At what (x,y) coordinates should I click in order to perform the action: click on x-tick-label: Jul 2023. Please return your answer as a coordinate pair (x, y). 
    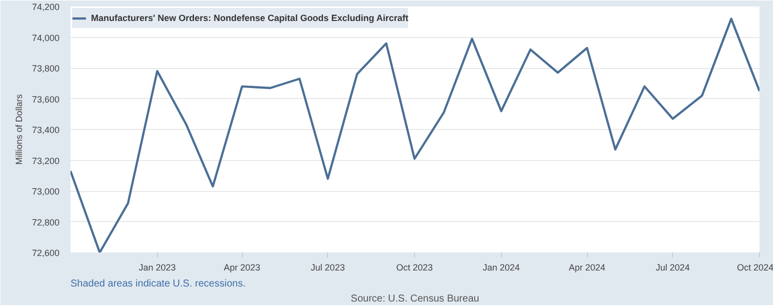
    Looking at the image, I should click on (327, 267).